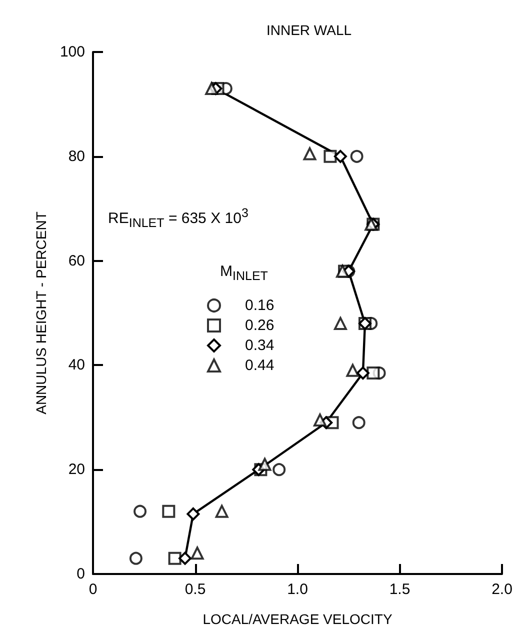  Describe the element at coordinates (399, 589) in the screenshot. I see `x-tick-label: 1.5` at that location.